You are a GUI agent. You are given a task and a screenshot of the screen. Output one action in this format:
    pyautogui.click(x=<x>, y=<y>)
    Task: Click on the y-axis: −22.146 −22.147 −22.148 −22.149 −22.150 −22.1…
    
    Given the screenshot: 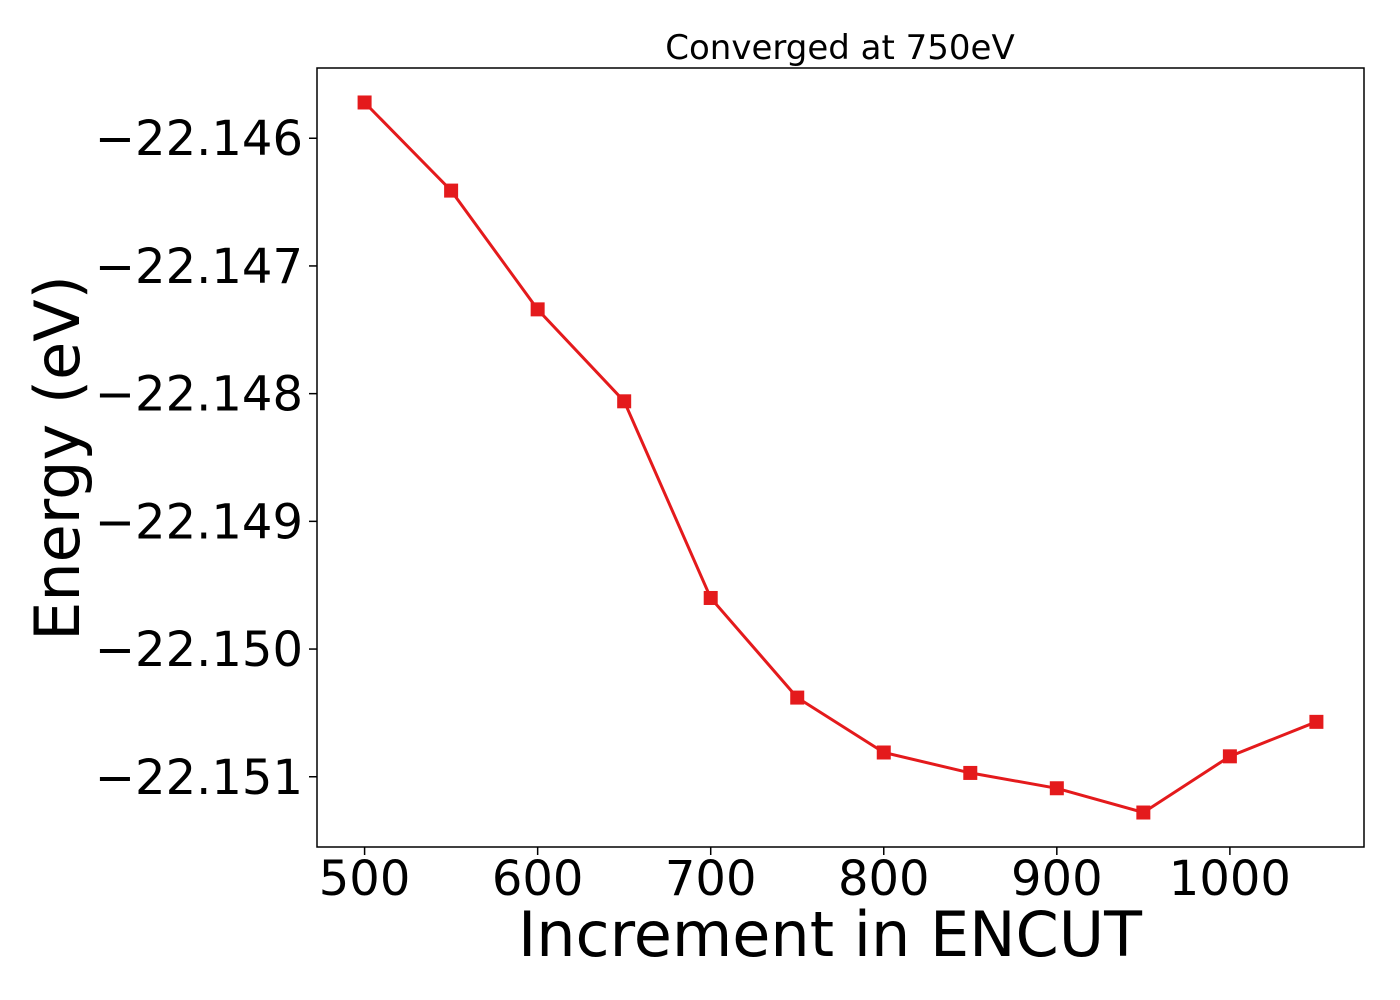 What is the action you would take?
    pyautogui.click(x=206, y=458)
    